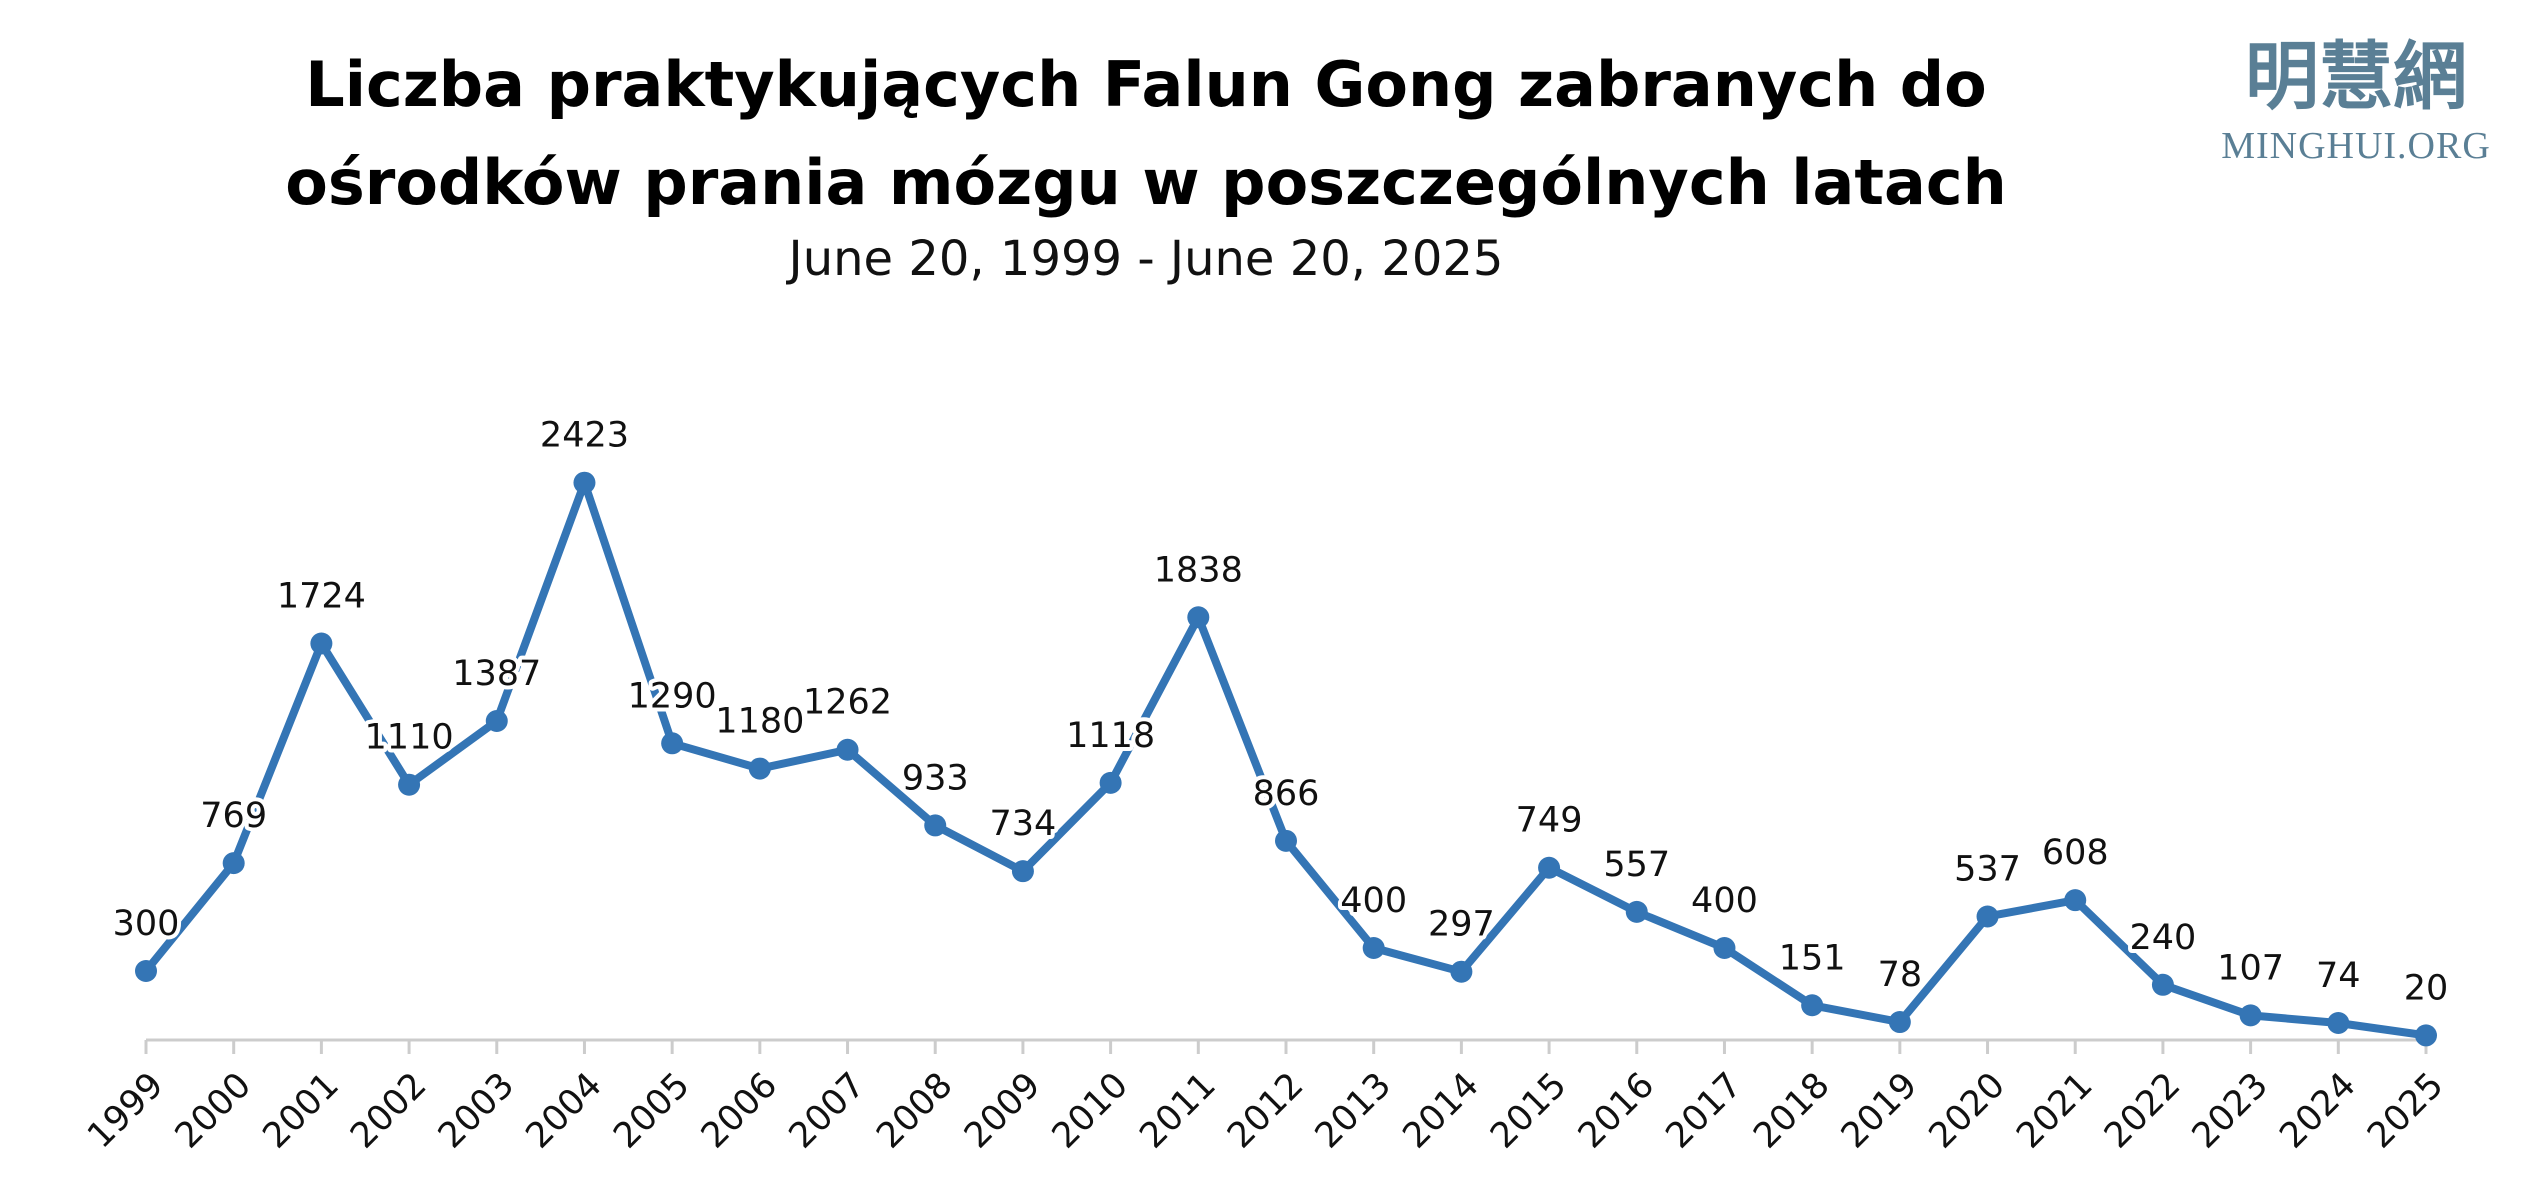 This screenshot has width=2548, height=1200. I want to click on x-tick-label: 2002, so click(388, 1110).